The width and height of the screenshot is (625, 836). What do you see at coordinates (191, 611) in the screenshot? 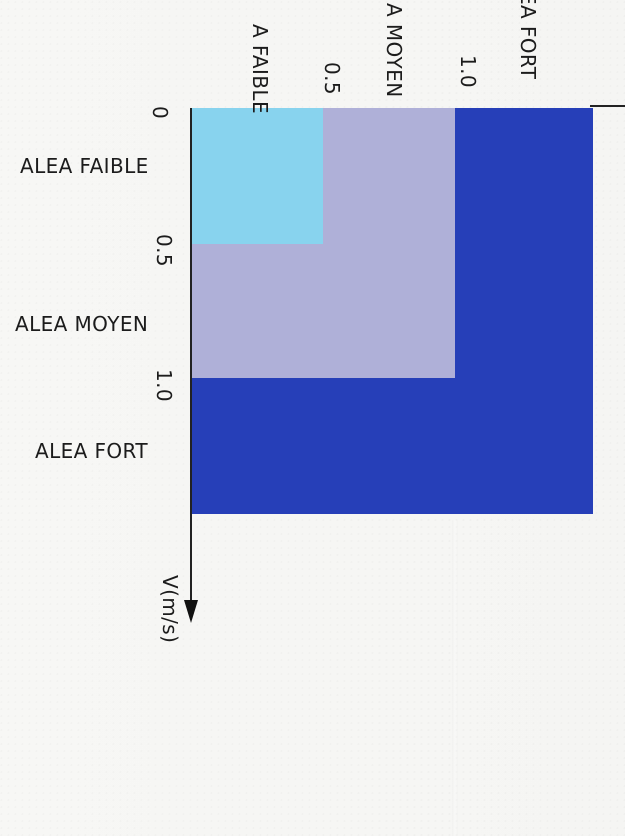
I see `velocity-axis-arrow-icon` at bounding box center [191, 611].